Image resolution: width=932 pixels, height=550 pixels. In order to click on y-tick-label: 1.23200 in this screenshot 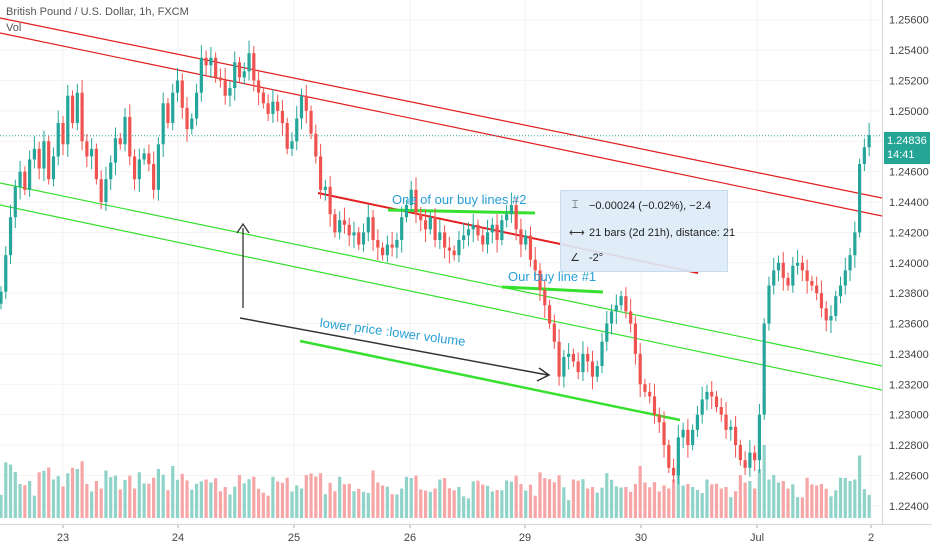, I will do `click(909, 385)`.